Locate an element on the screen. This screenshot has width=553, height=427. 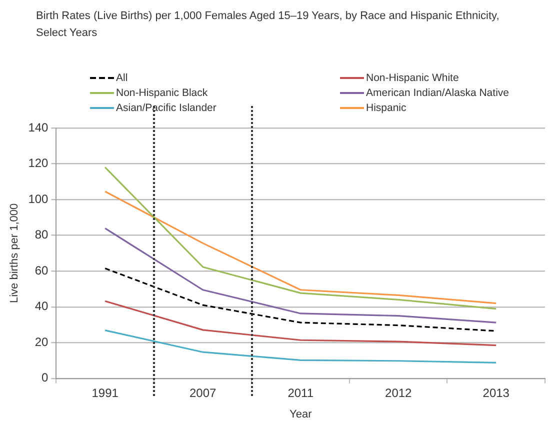
chart-title: Birth Rates (Live Births) per 1,000 Females Aged 15–19 Years, by Race and Hispanic Ethnicity, Select Years is located at coordinates (268, 25).